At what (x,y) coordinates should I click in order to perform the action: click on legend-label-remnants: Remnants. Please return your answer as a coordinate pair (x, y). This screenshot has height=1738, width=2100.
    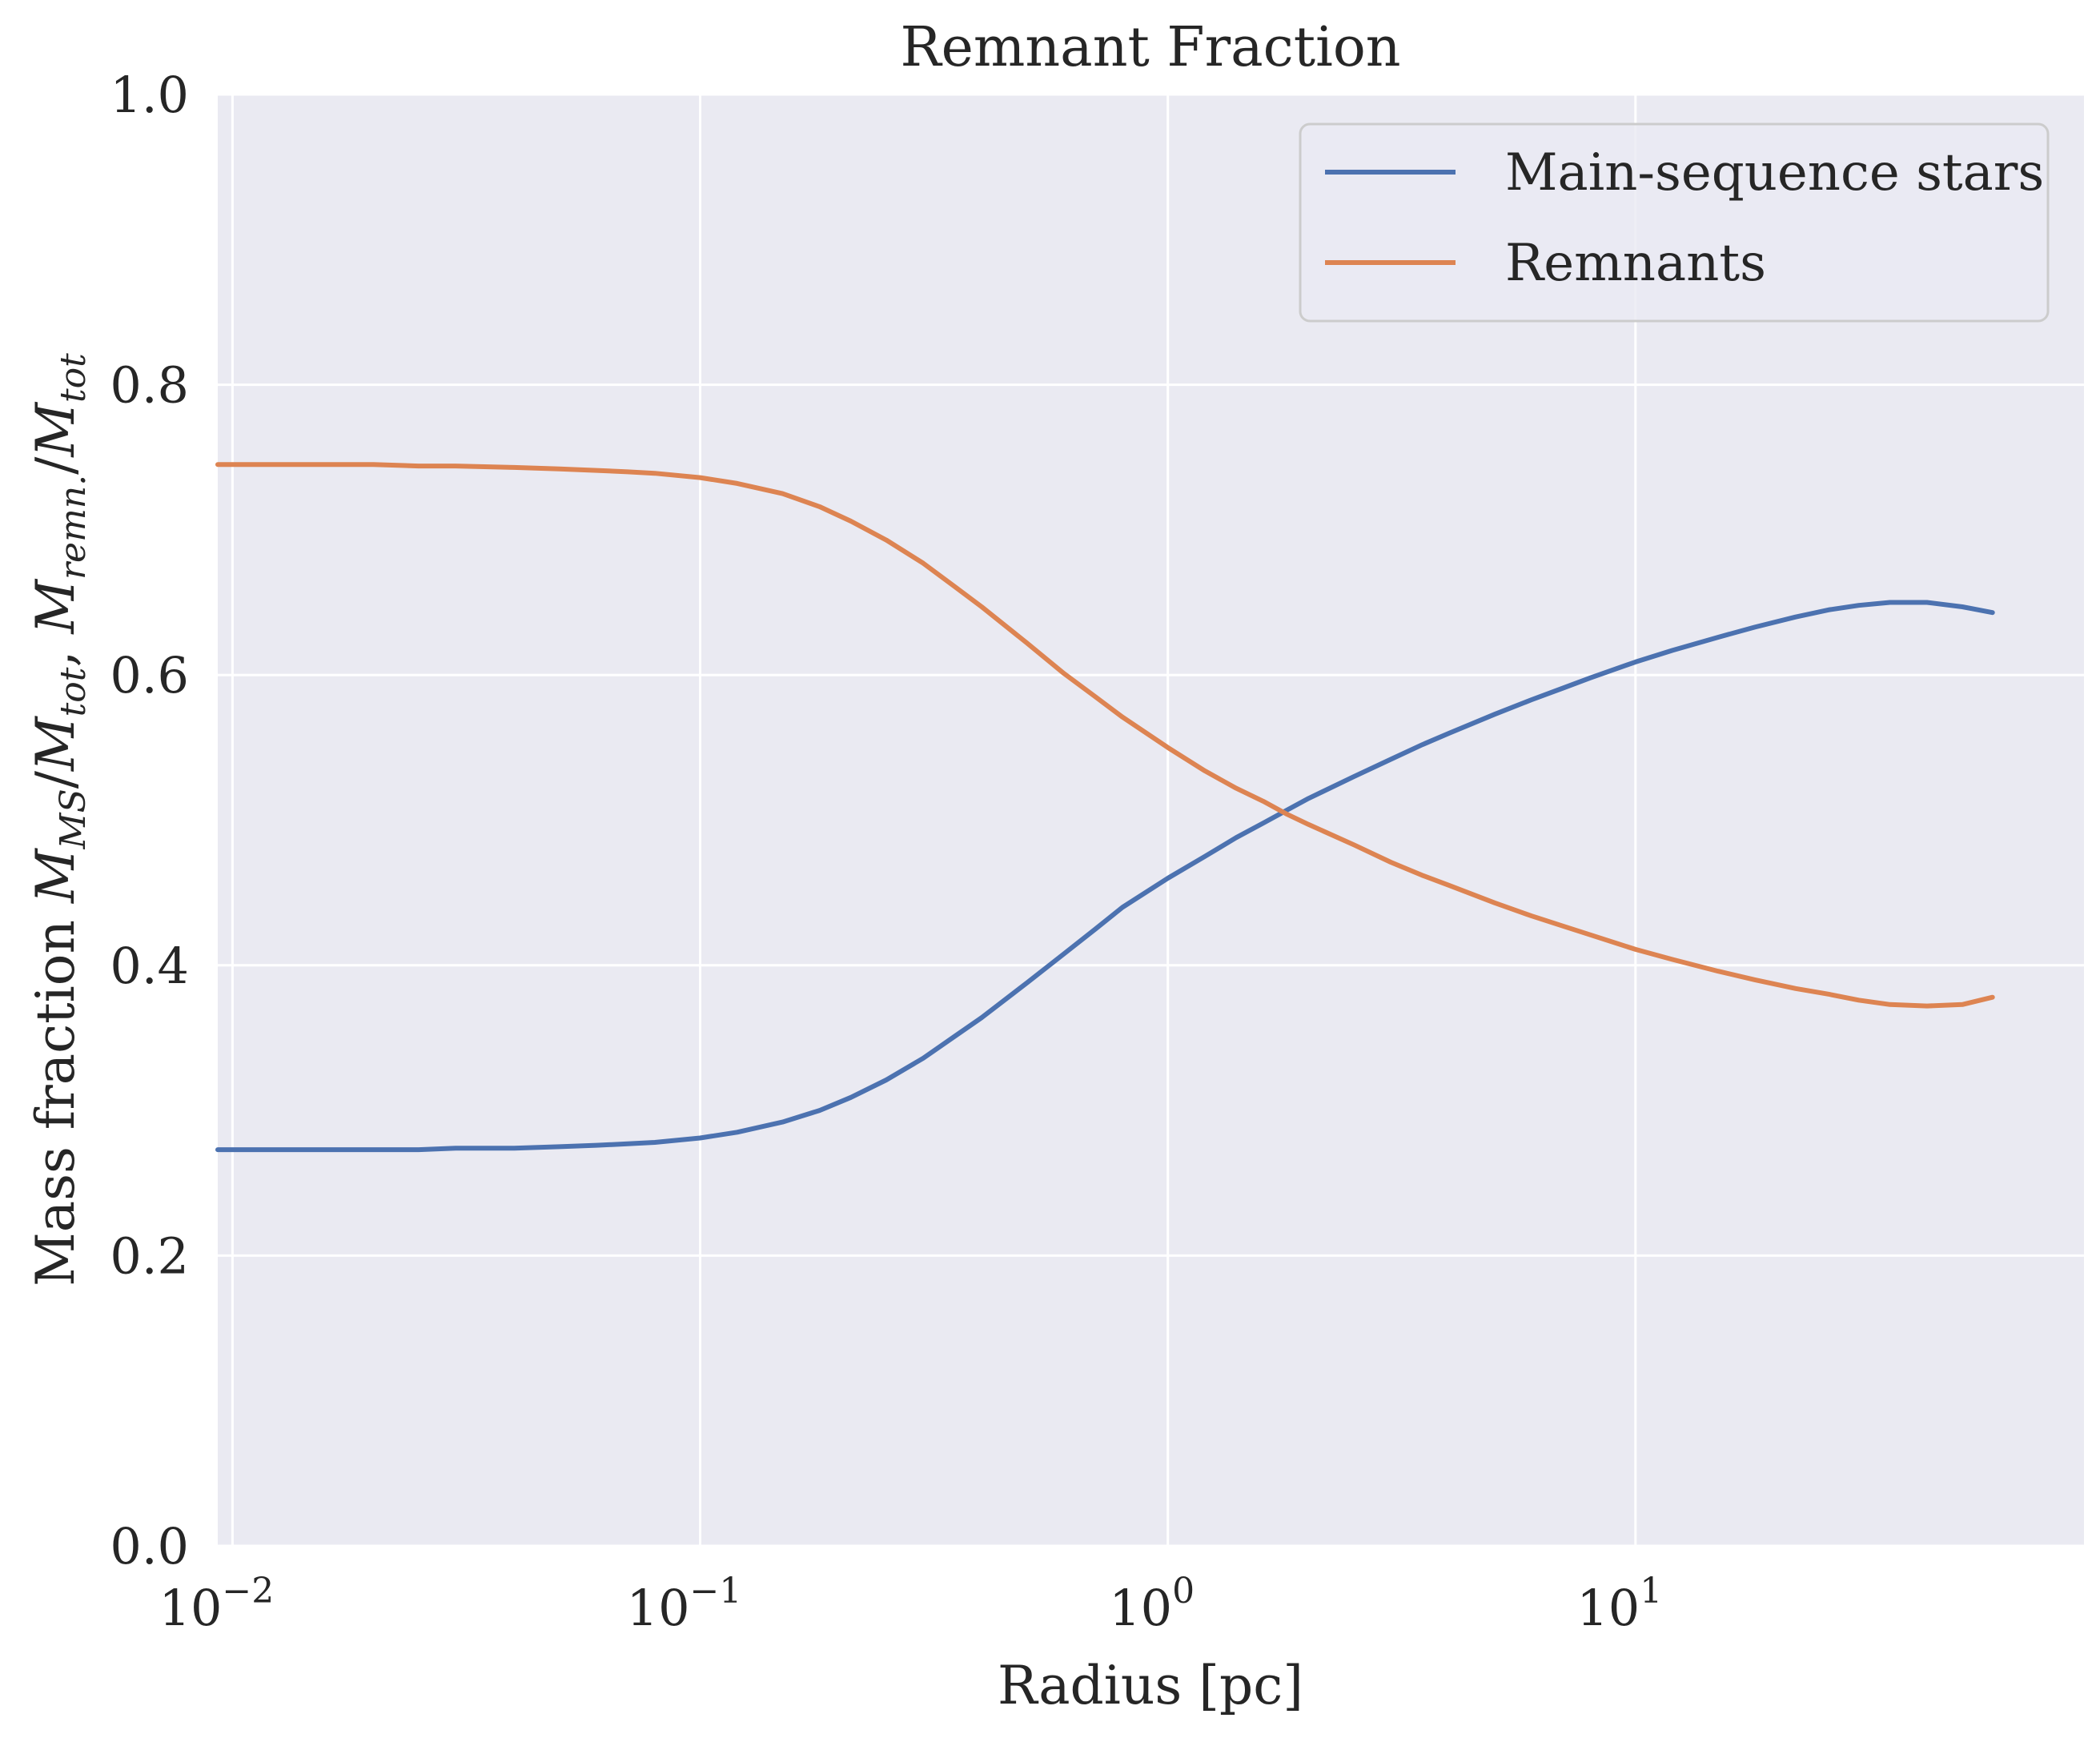
    Looking at the image, I should click on (1635, 263).